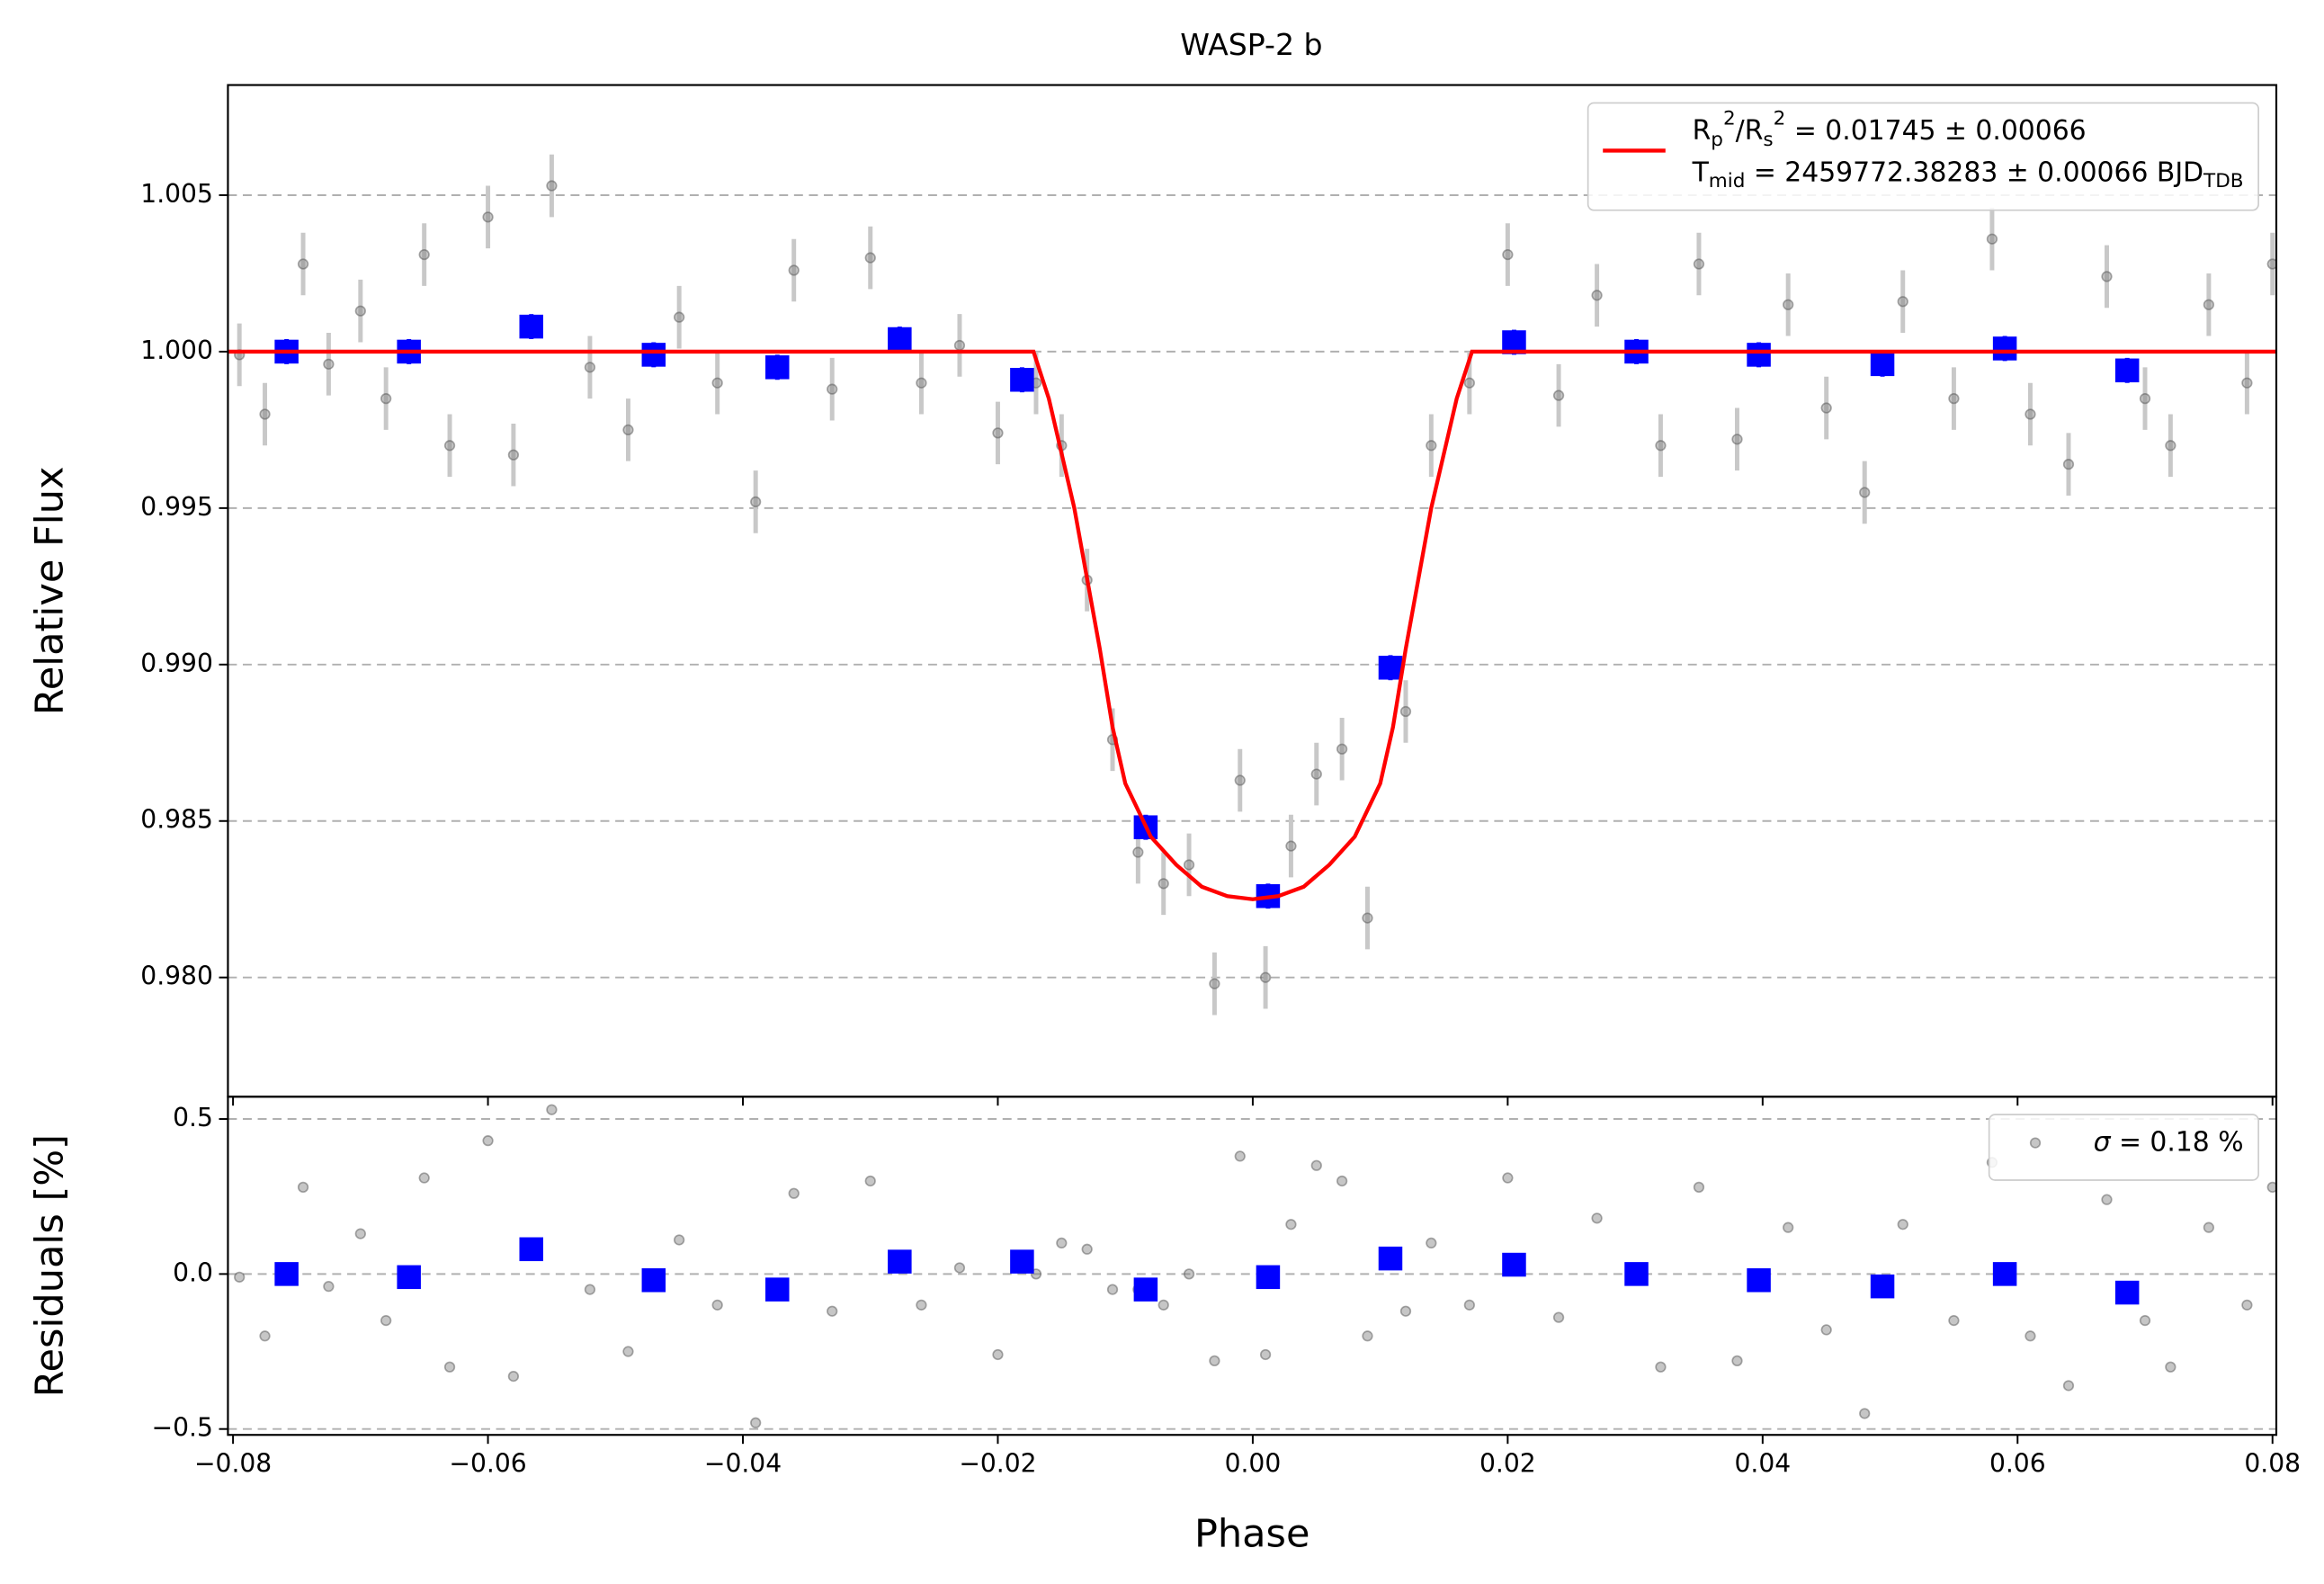 This screenshot has height=1584, width=2324. I want to click on y-axis-label: Residuals [%], so click(49, 1266).